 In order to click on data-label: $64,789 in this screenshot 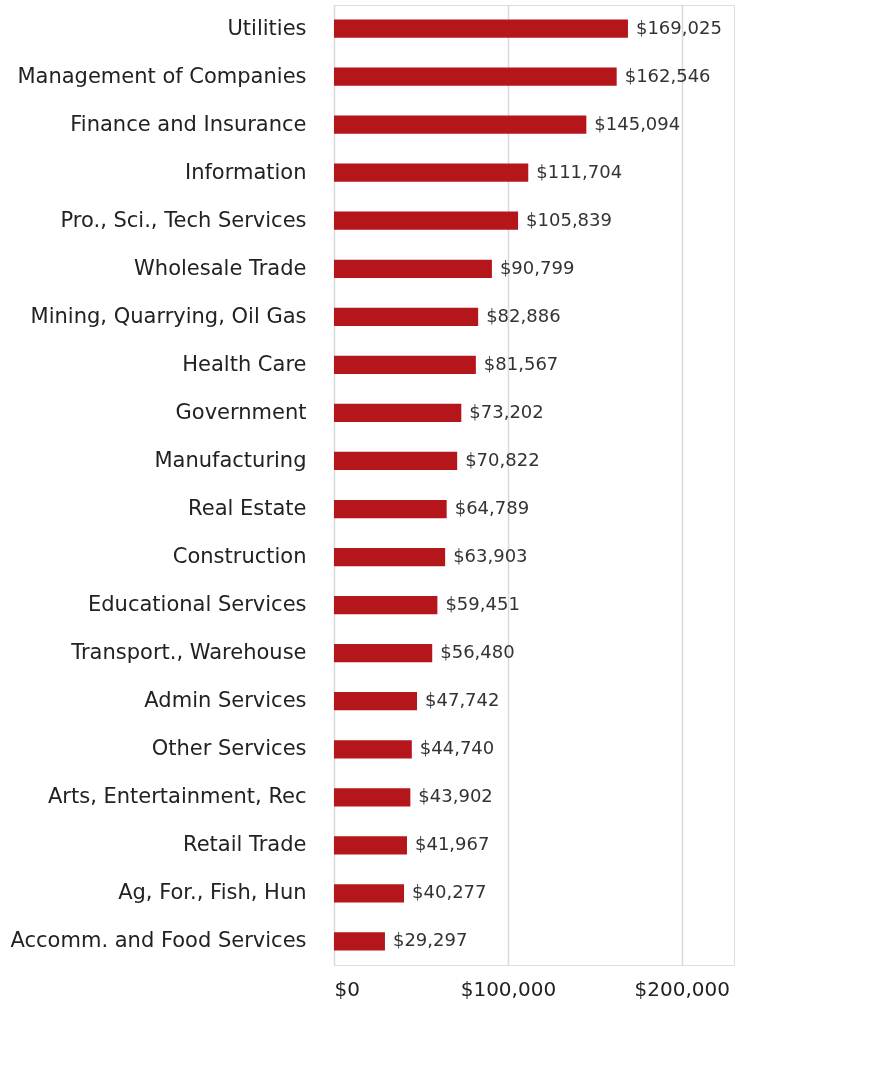, I will do `click(492, 508)`.